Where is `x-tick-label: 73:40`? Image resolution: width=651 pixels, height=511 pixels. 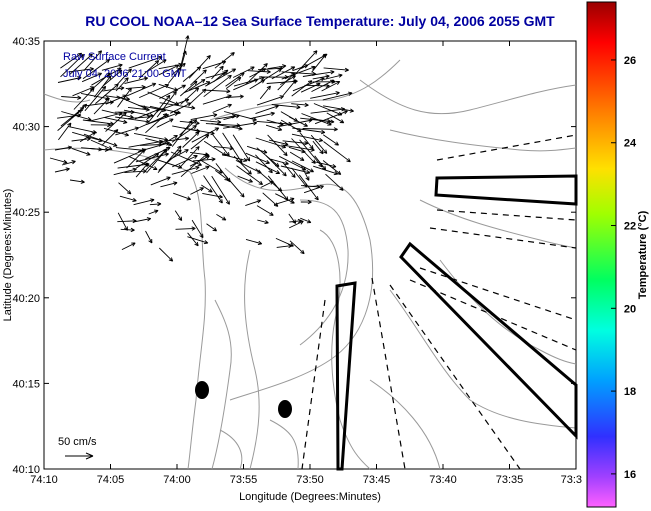 x-tick-label: 73:40 is located at coordinates (443, 480).